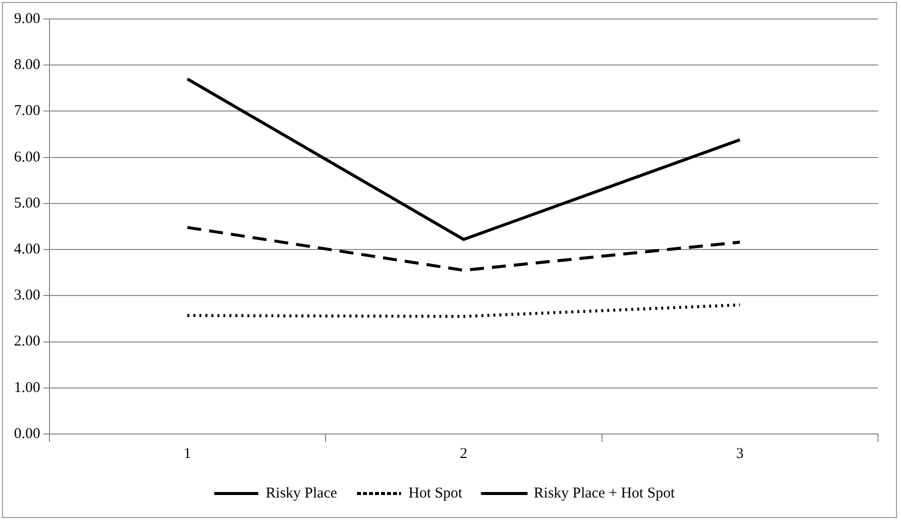  Describe the element at coordinates (27, 388) in the screenshot. I see `y-tick-label: 1.00` at that location.